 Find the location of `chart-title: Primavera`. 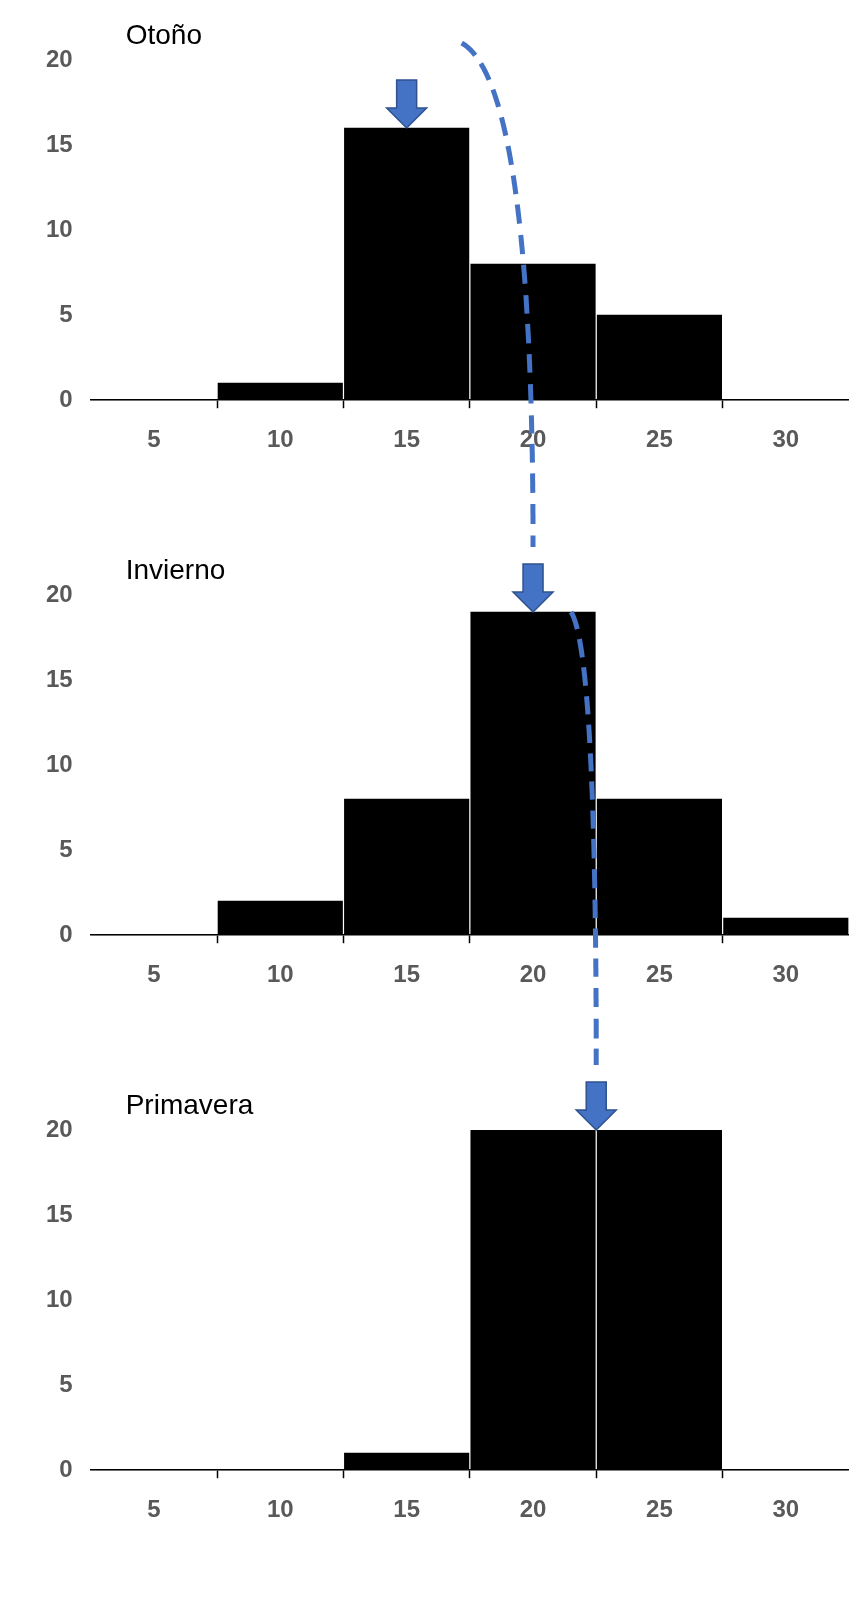

chart-title: Primavera is located at coordinates (189, 1104).